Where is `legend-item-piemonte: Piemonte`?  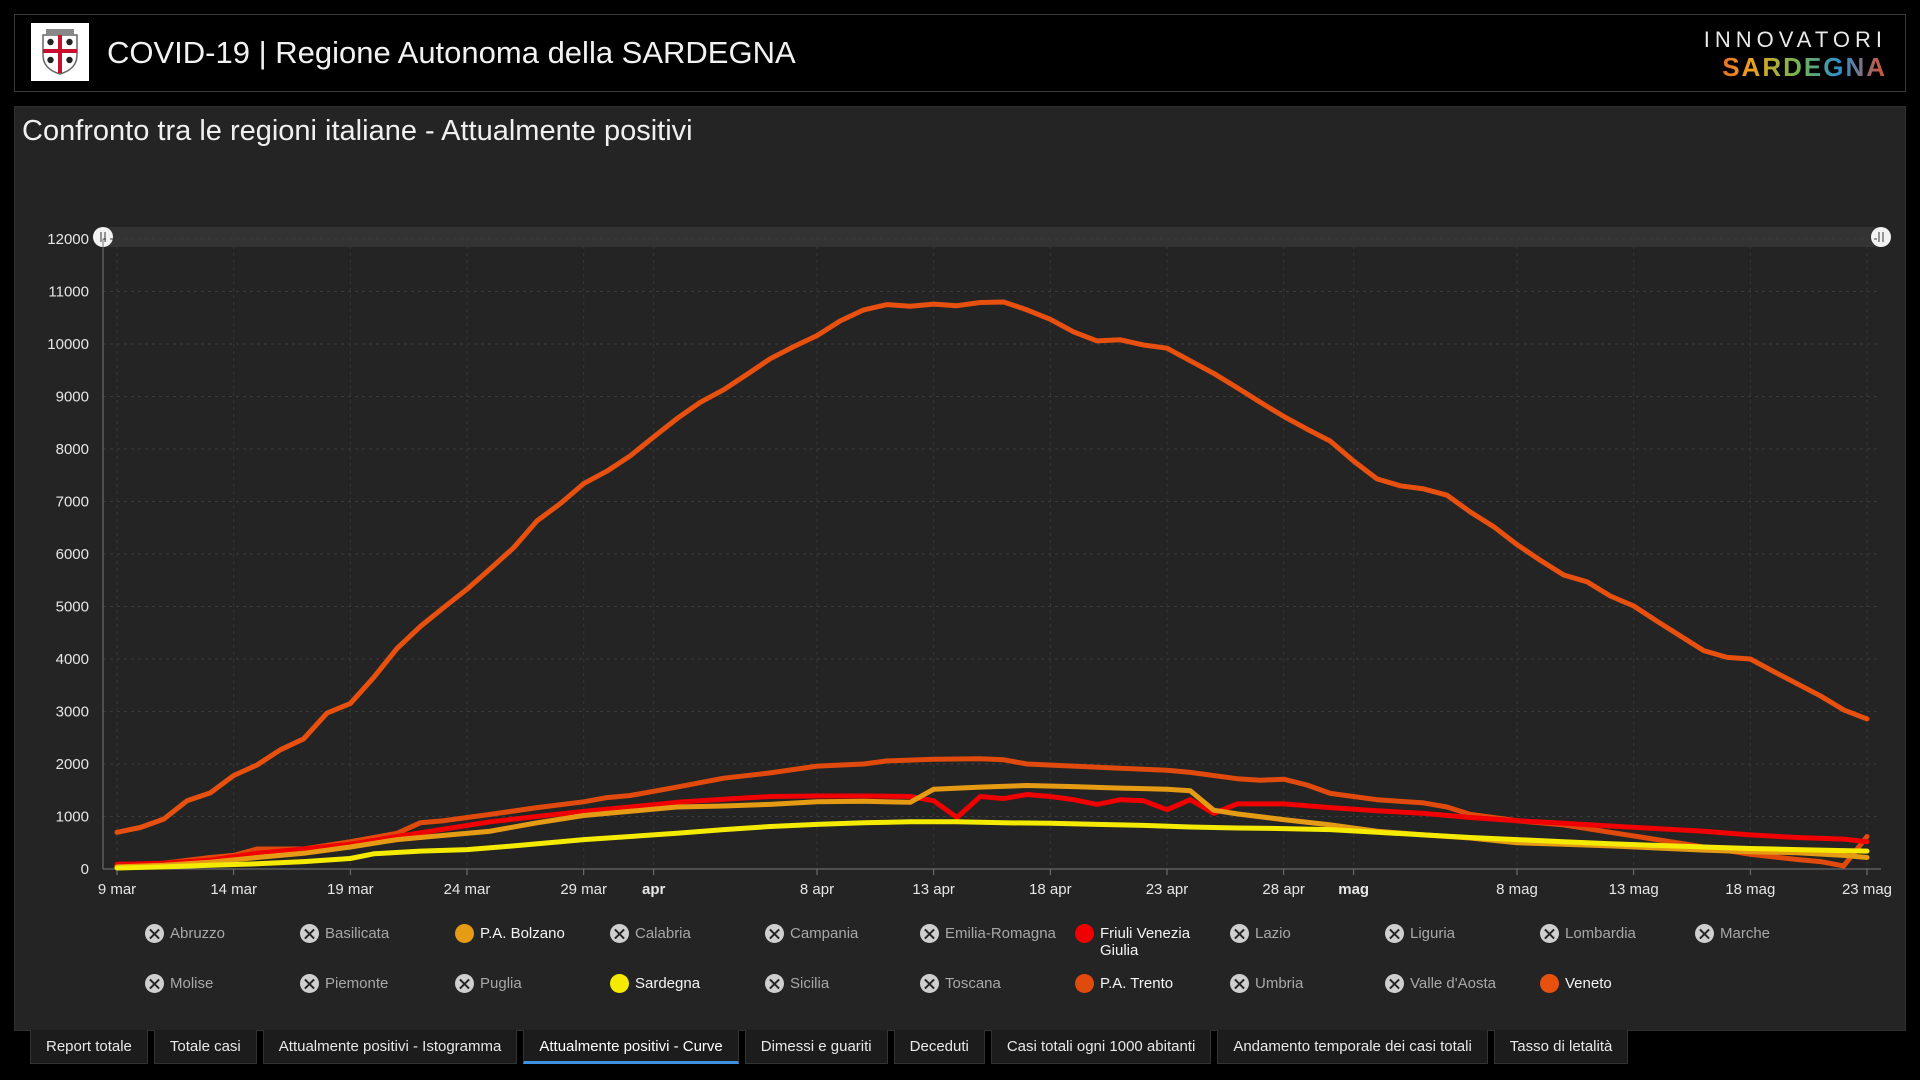
legend-item-piemonte: Piemonte is located at coordinates (375, 983).